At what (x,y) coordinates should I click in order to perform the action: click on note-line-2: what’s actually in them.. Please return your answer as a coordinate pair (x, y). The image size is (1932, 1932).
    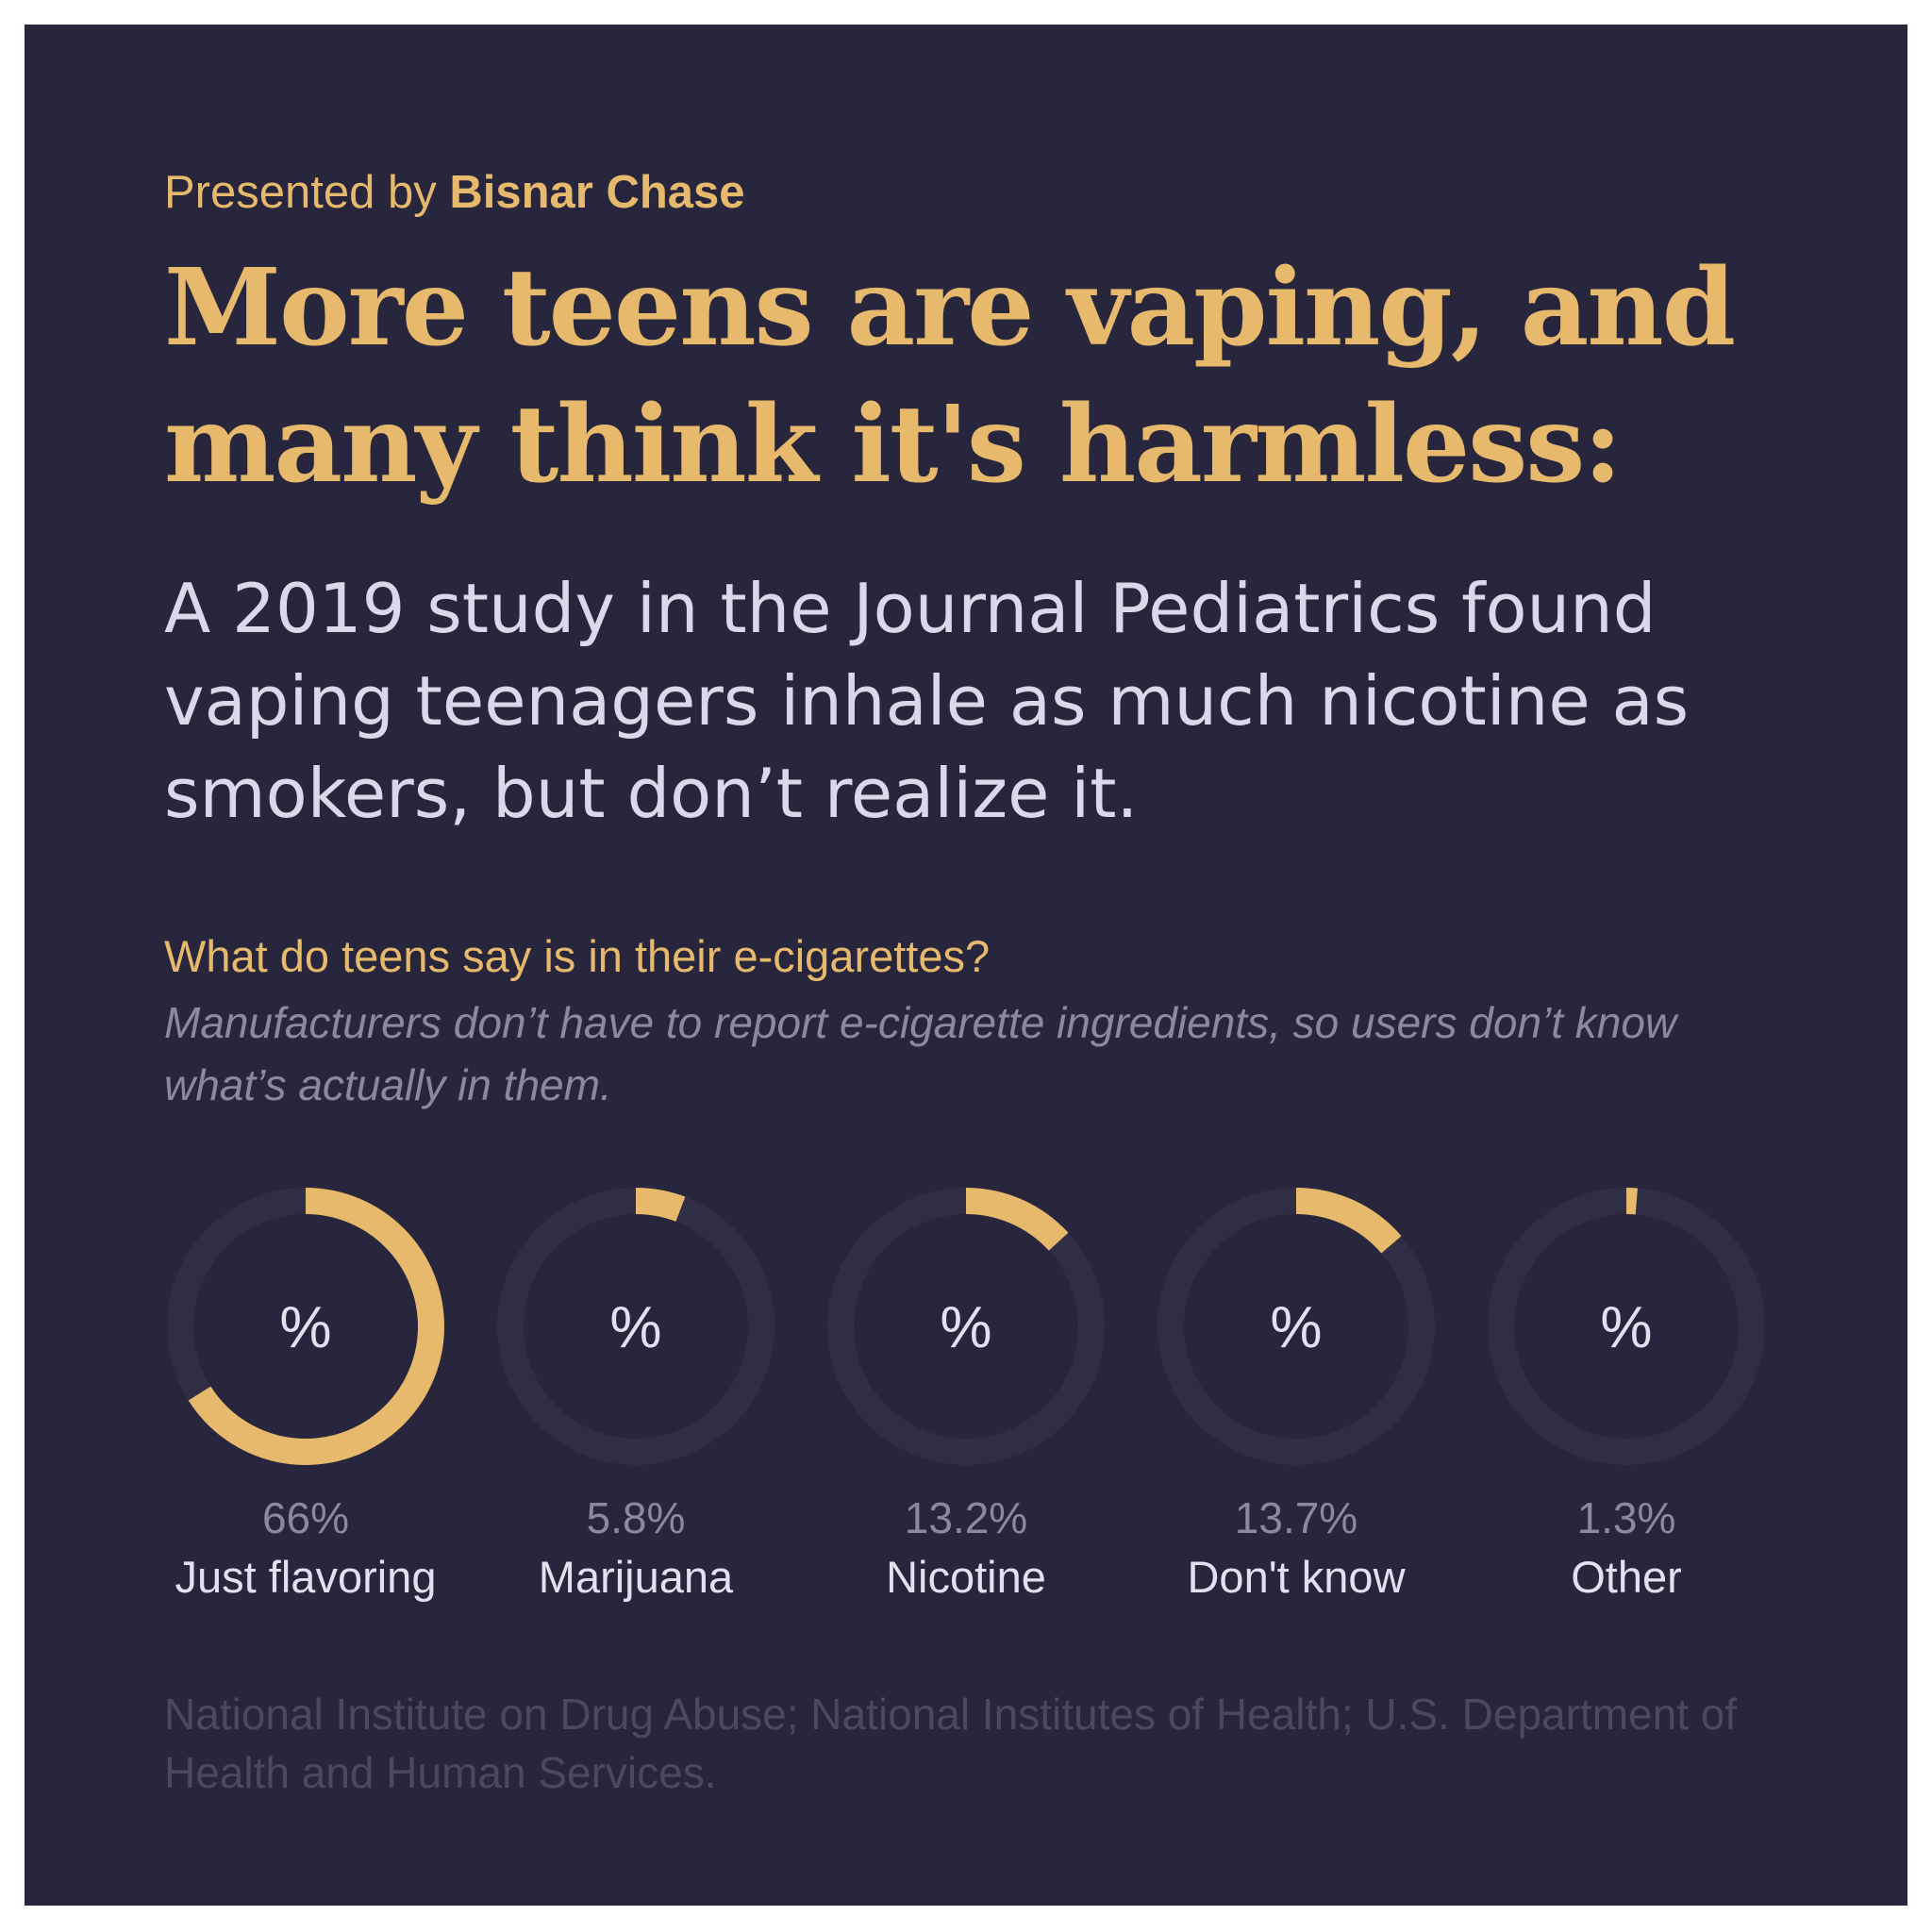
    Looking at the image, I should click on (388, 1084).